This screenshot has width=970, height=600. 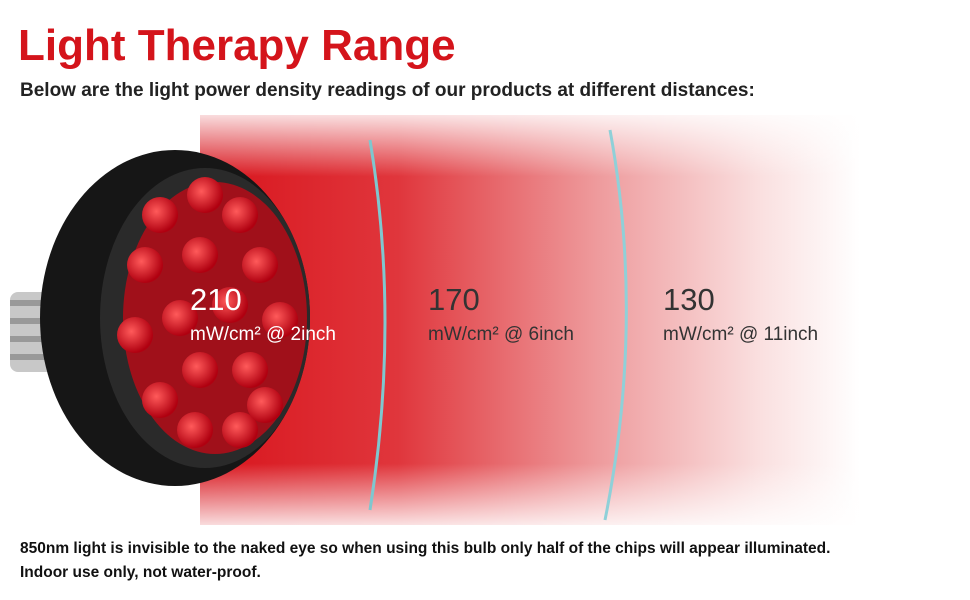 What do you see at coordinates (501, 334) in the screenshot?
I see `reading-label: mW/cm² @ 6inch` at bounding box center [501, 334].